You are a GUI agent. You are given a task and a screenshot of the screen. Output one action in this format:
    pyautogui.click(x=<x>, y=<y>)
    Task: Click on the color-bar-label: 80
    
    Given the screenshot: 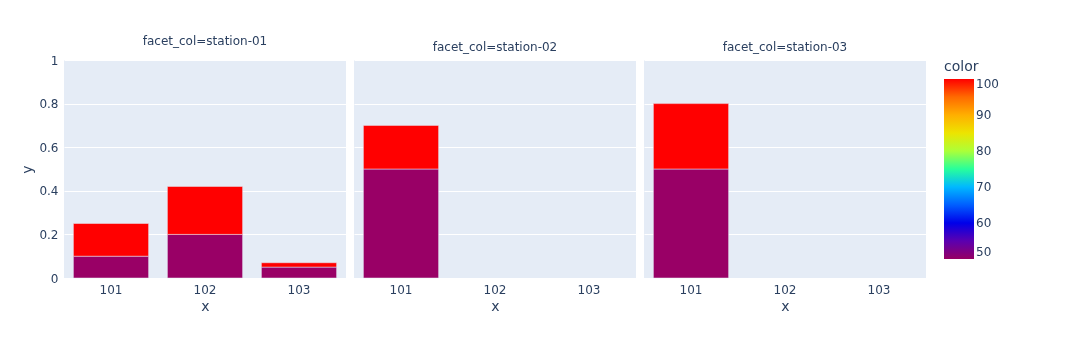 What is the action you would take?
    pyautogui.click(x=984, y=151)
    